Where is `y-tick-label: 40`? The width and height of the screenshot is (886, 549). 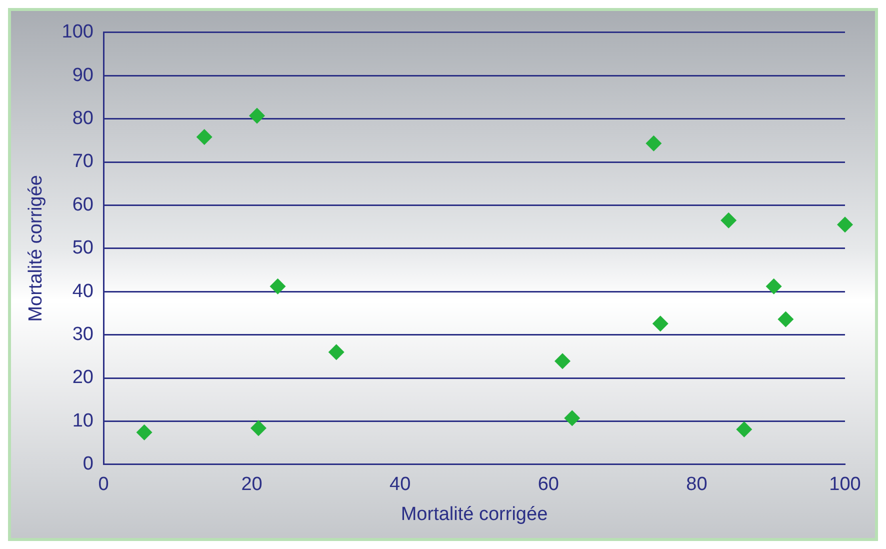 y-tick-label: 40 is located at coordinates (83, 291).